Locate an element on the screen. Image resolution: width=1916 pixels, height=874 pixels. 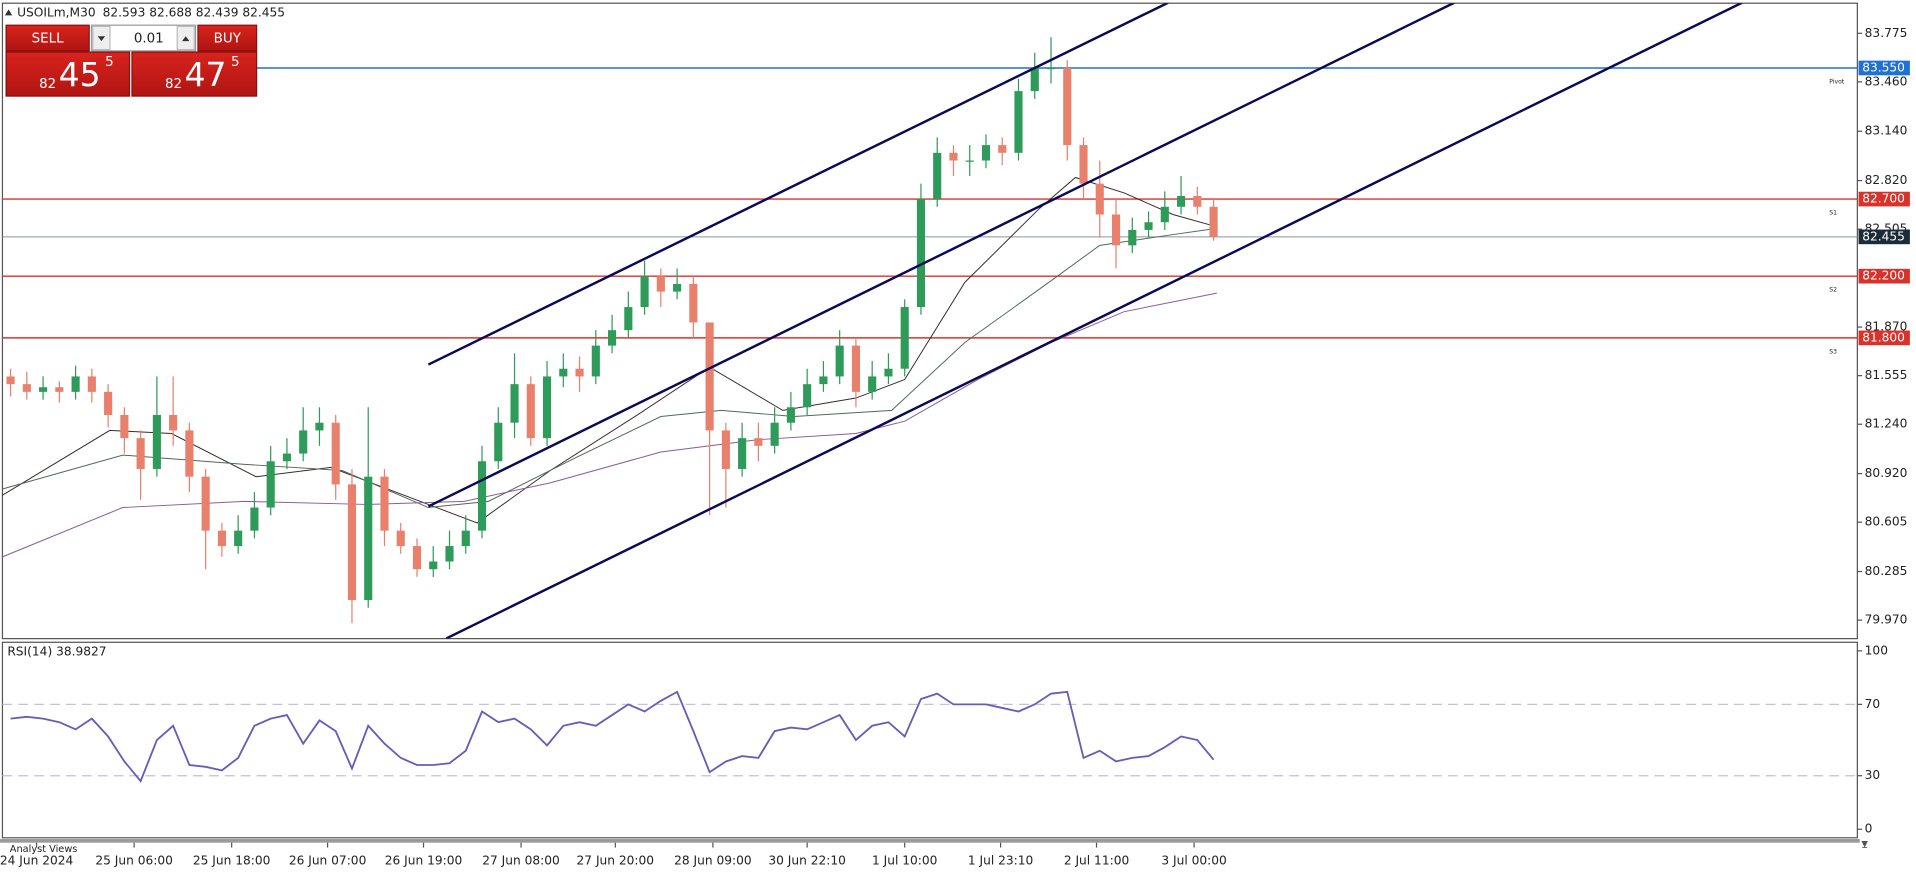
x-tick-label: 26 Jun 07:00 is located at coordinates (328, 861).